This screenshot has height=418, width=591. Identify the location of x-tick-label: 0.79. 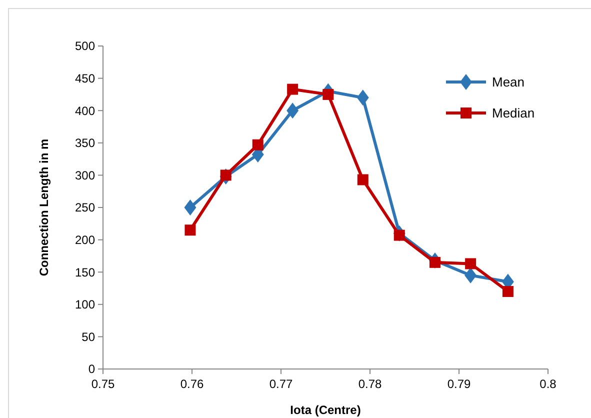
(459, 384).